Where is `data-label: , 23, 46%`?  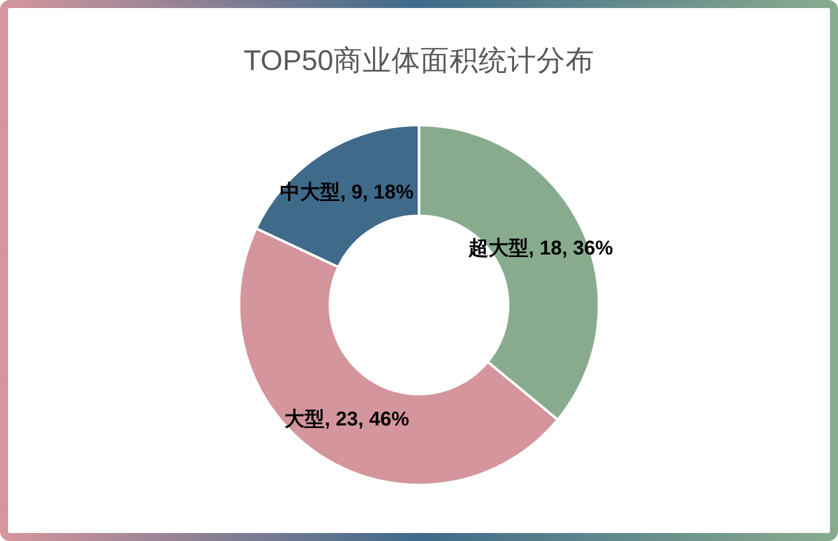 data-label: , 23, 46% is located at coordinates (367, 419).